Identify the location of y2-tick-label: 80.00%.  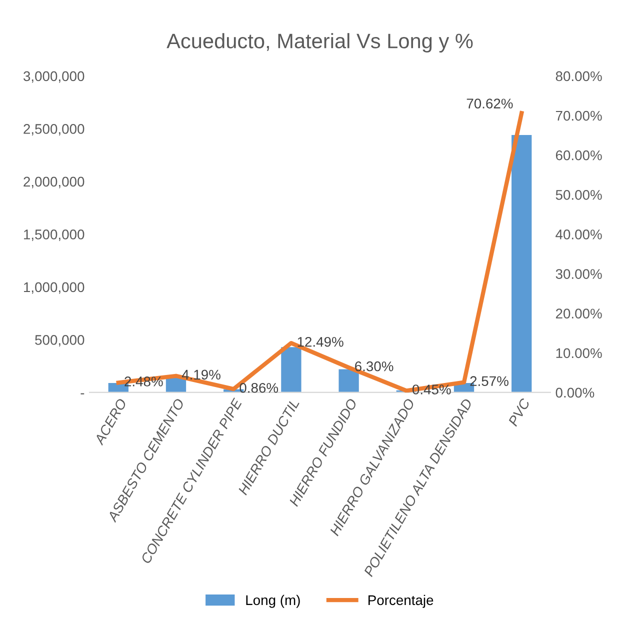
(579, 76).